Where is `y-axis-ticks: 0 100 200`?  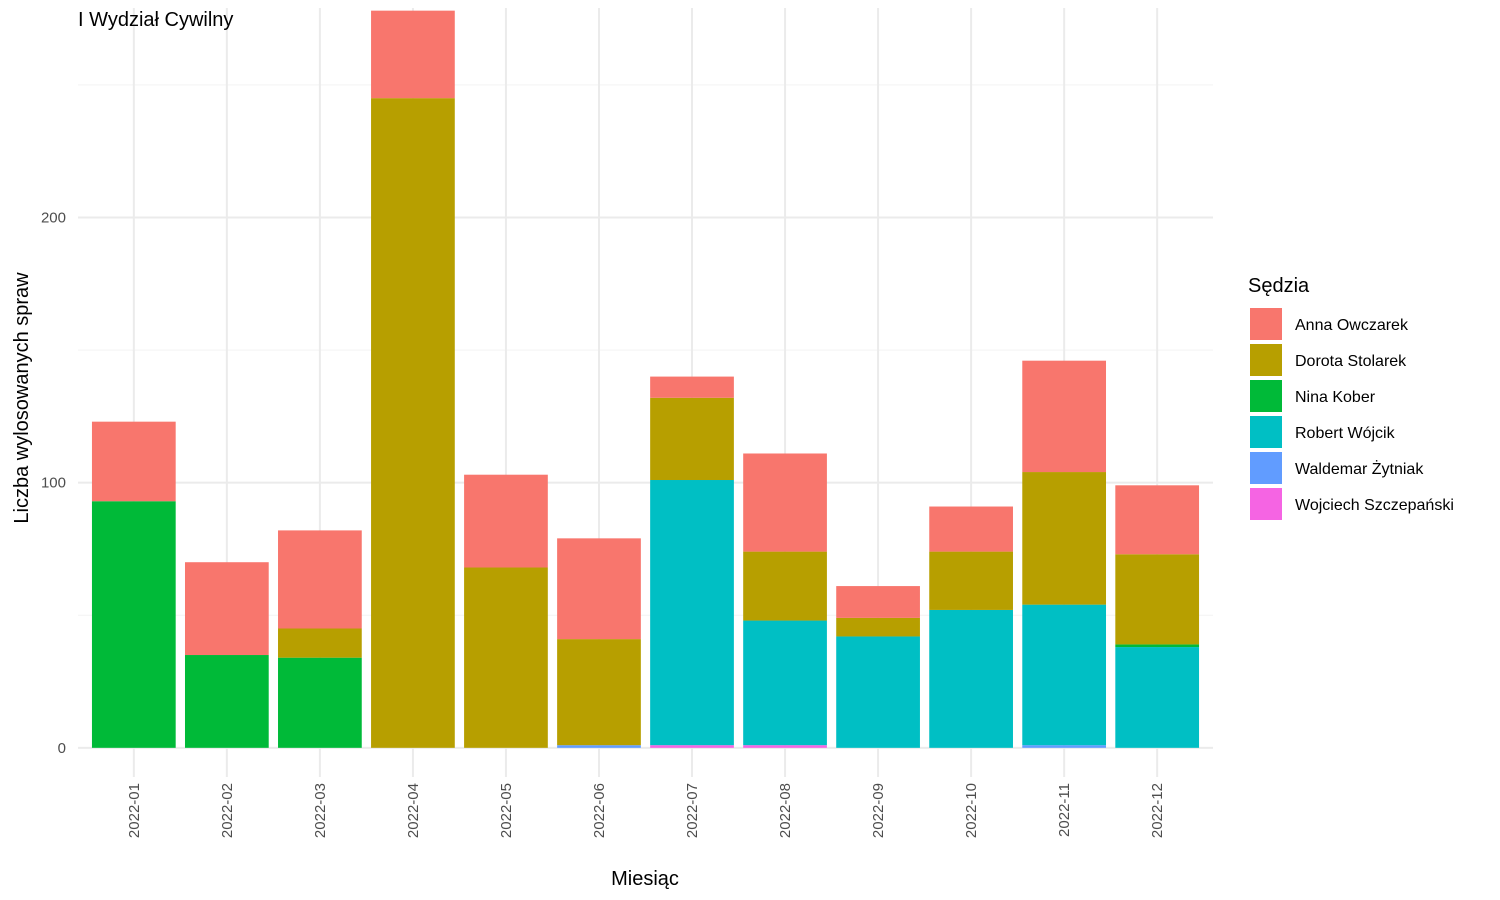
y-axis-ticks: 0 100 200 is located at coordinates (53, 482).